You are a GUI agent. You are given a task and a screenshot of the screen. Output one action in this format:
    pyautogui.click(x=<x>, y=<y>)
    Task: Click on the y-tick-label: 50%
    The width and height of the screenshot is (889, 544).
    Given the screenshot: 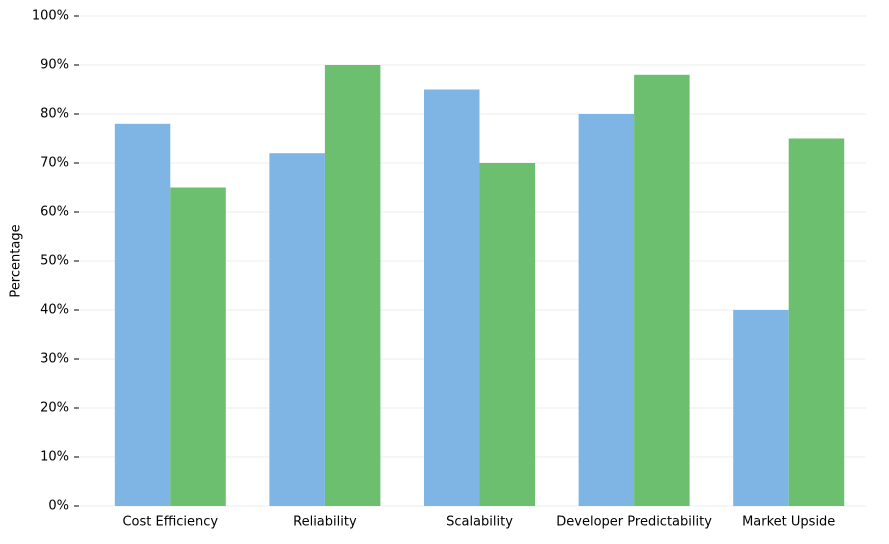 What is the action you would take?
    pyautogui.click(x=54, y=261)
    